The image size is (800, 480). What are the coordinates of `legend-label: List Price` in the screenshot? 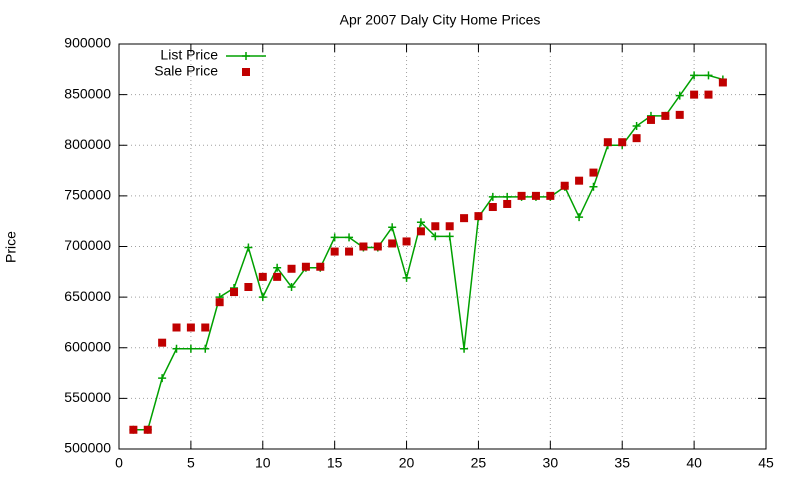 It's located at (189, 55).